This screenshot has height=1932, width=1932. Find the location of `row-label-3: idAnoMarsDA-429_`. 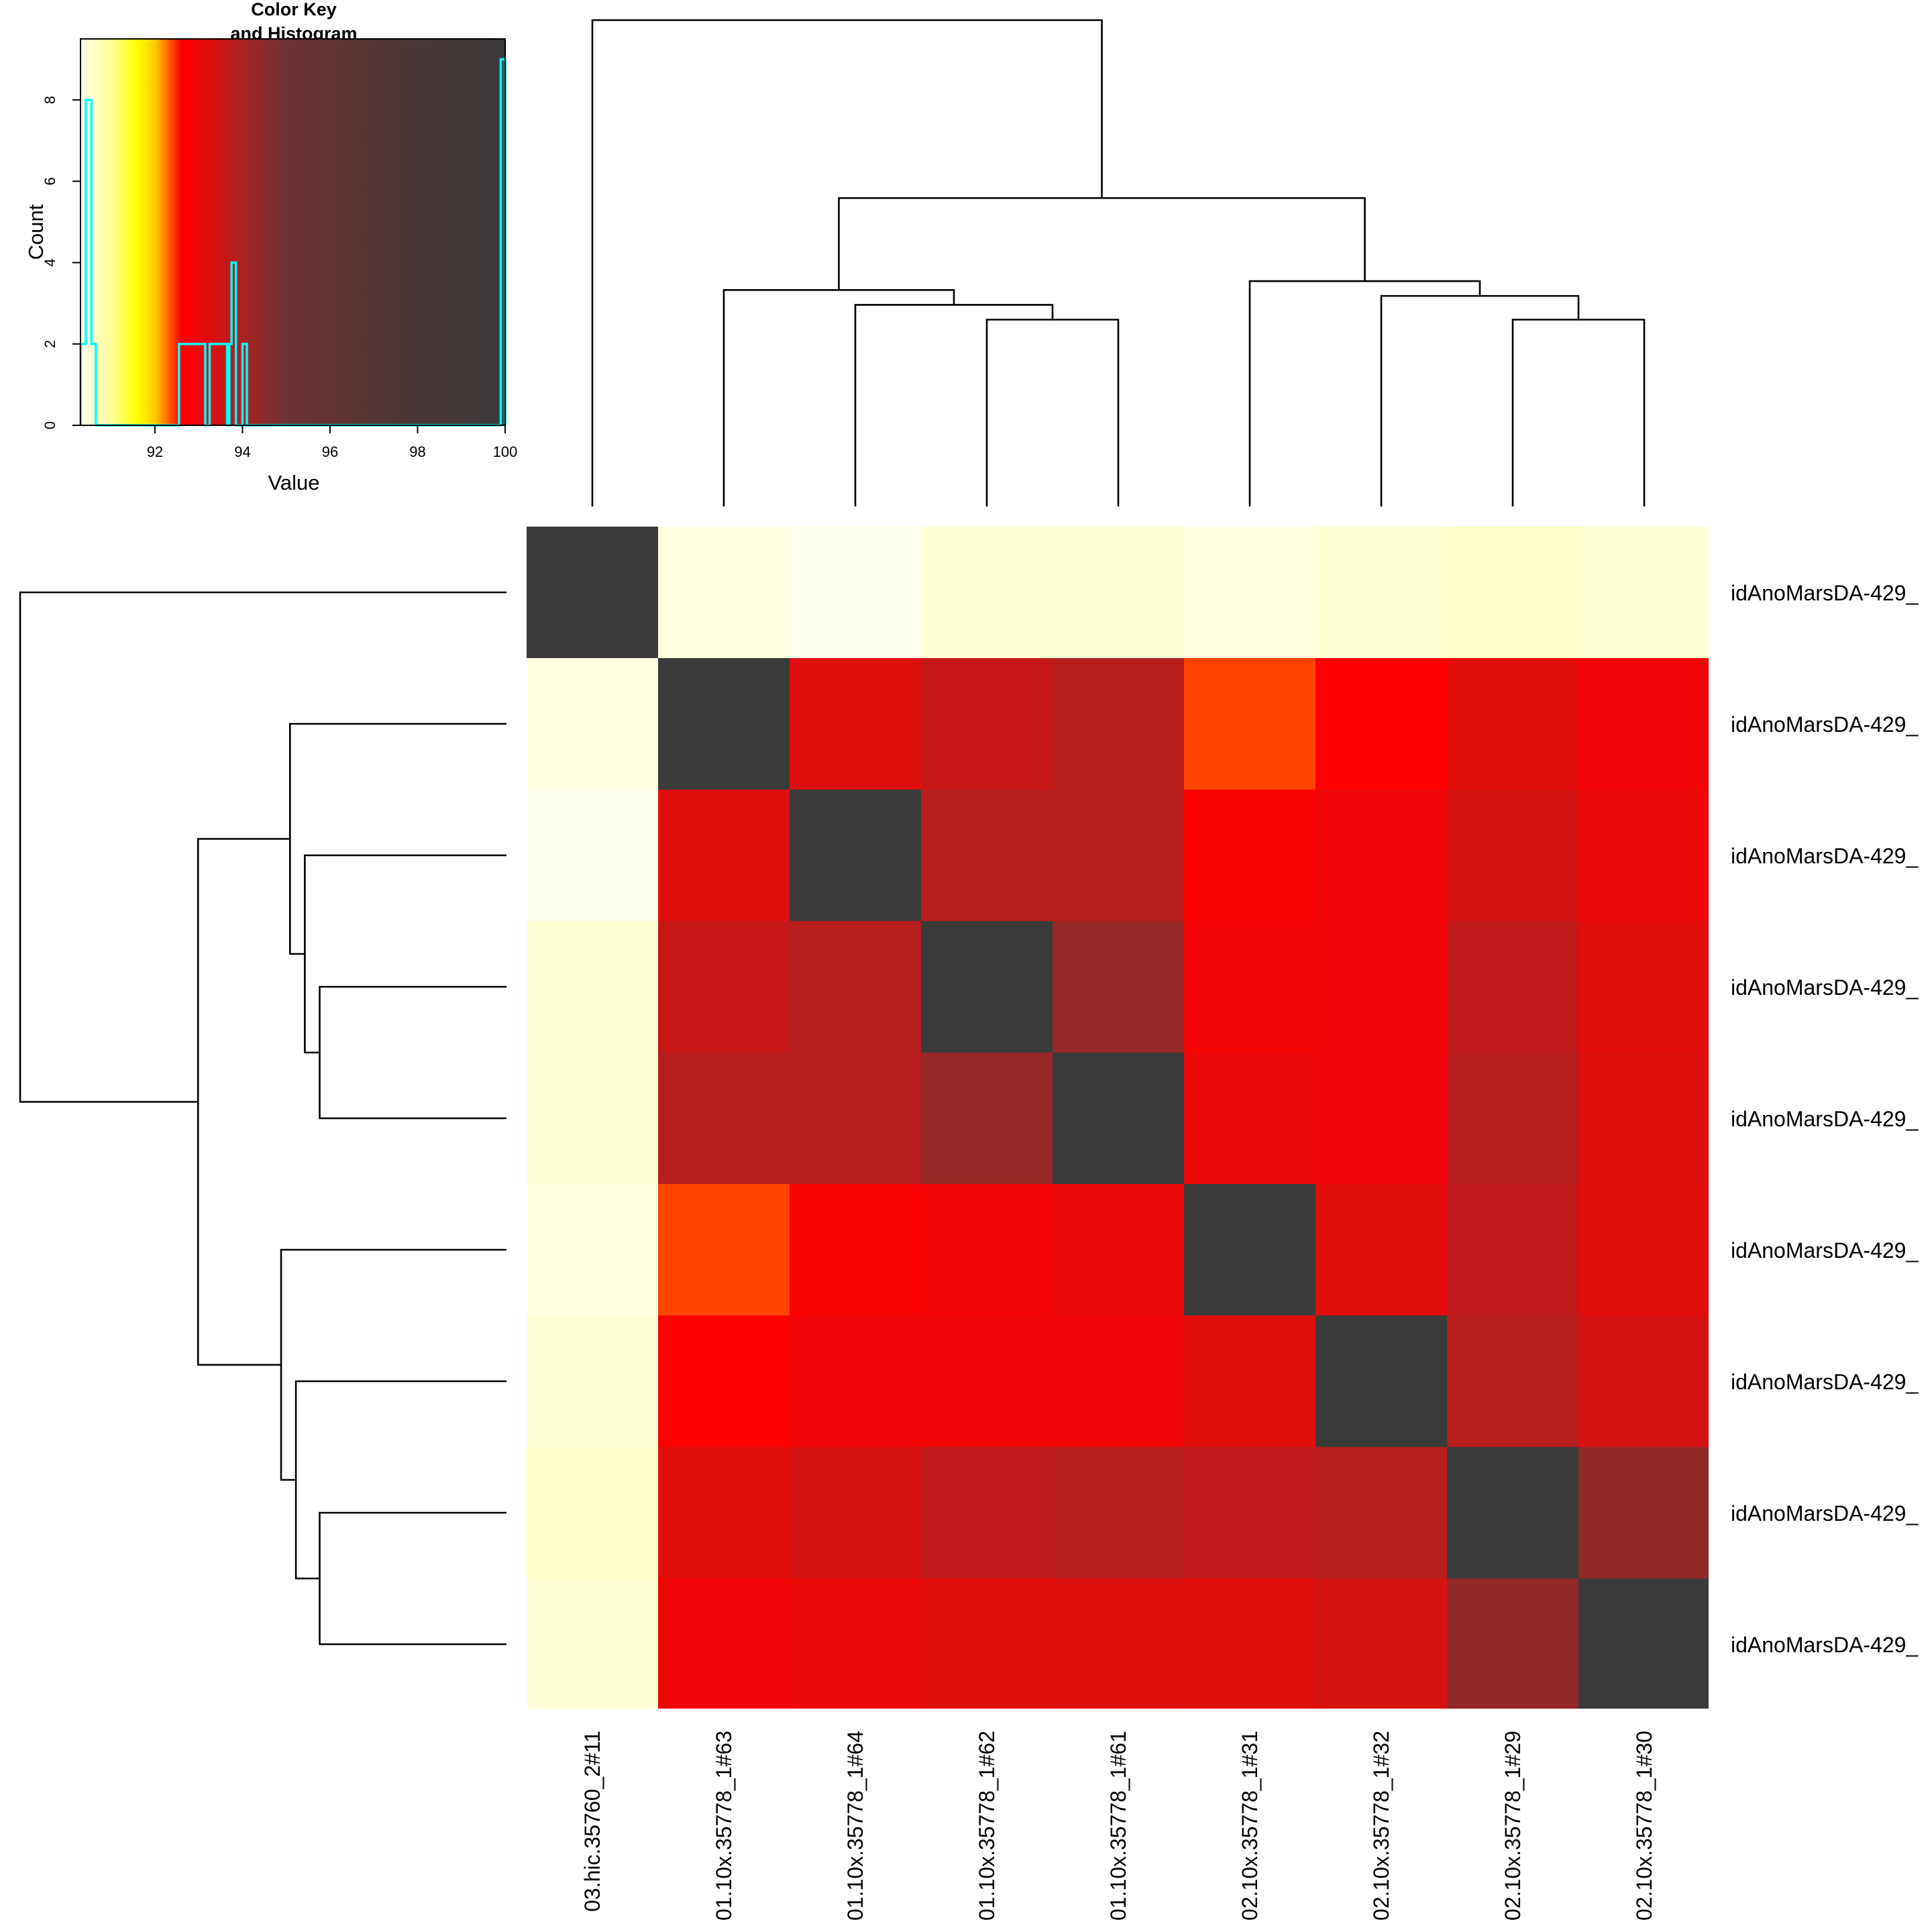

row-label-3: idAnoMarsDA-429_ is located at coordinates (1825, 987).